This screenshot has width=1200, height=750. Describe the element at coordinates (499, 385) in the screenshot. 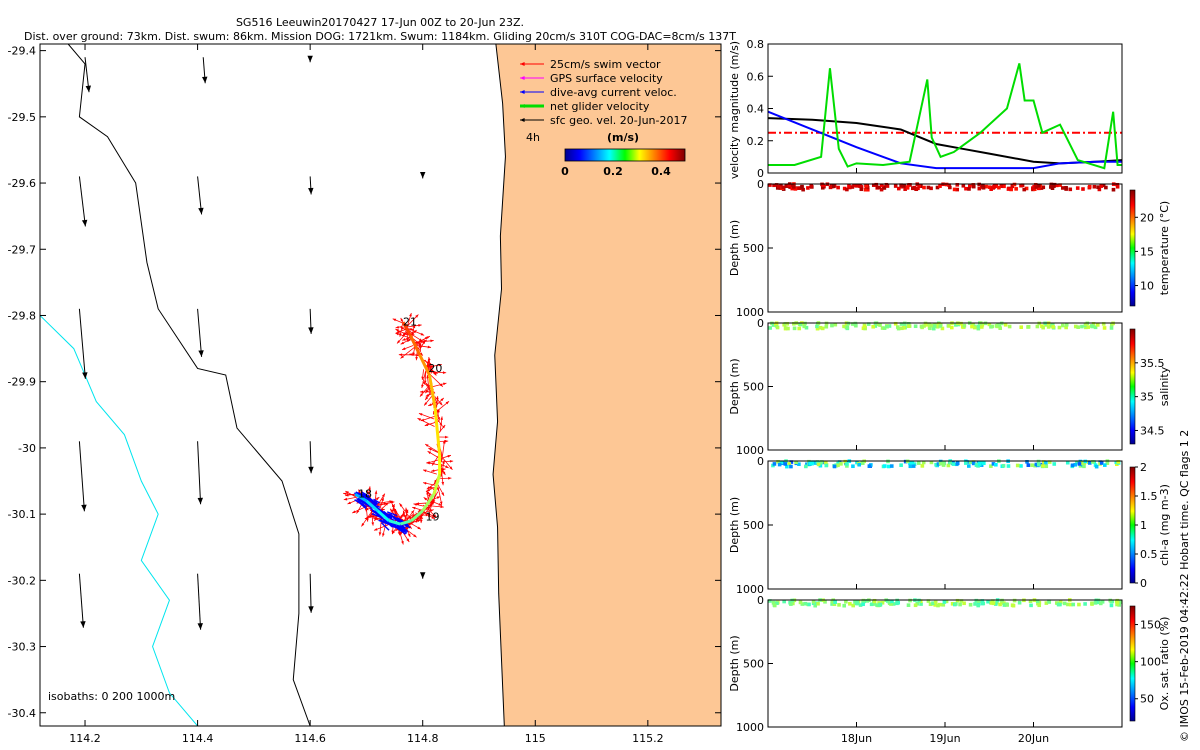

I see `isobath-0m` at that location.